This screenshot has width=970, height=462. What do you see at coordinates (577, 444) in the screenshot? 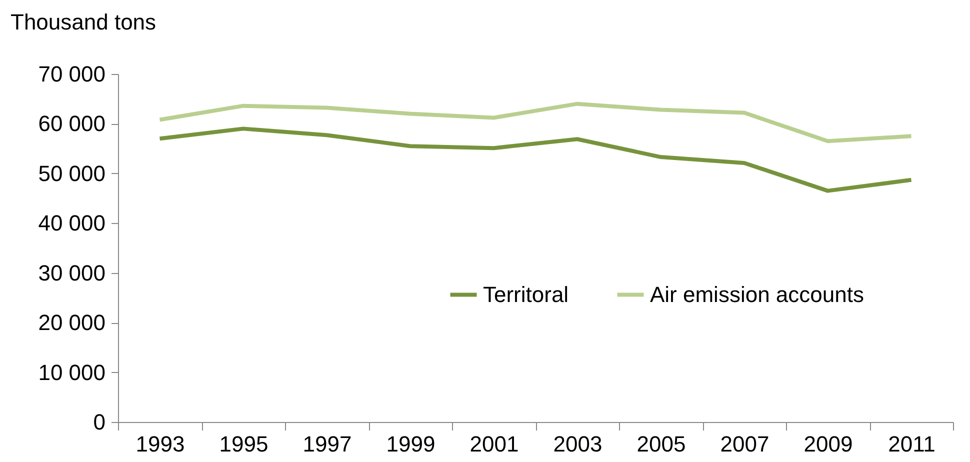
I see `x-tick-label: 2003` at bounding box center [577, 444].